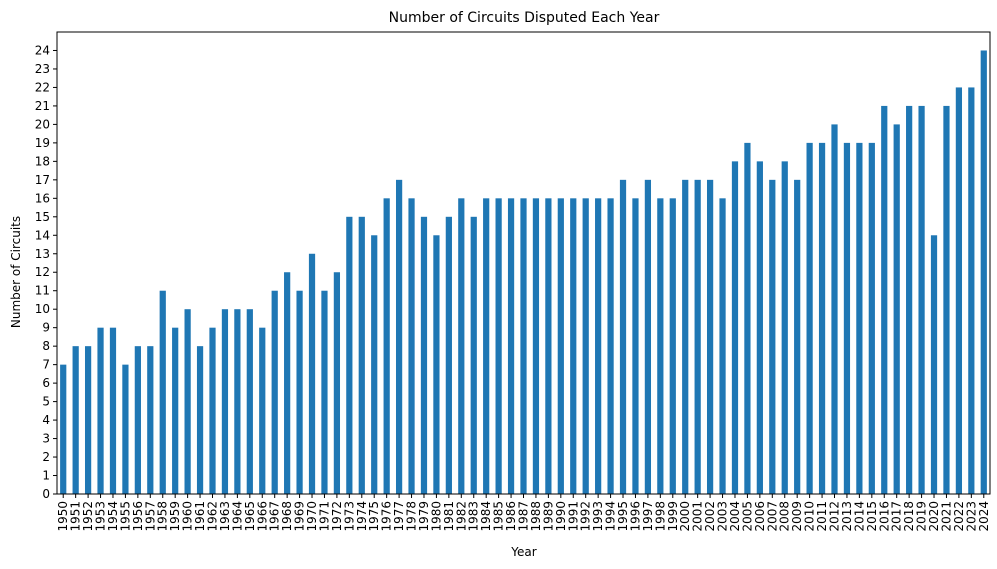 This screenshot has width=997, height=569. I want to click on bar-1960, so click(187, 401).